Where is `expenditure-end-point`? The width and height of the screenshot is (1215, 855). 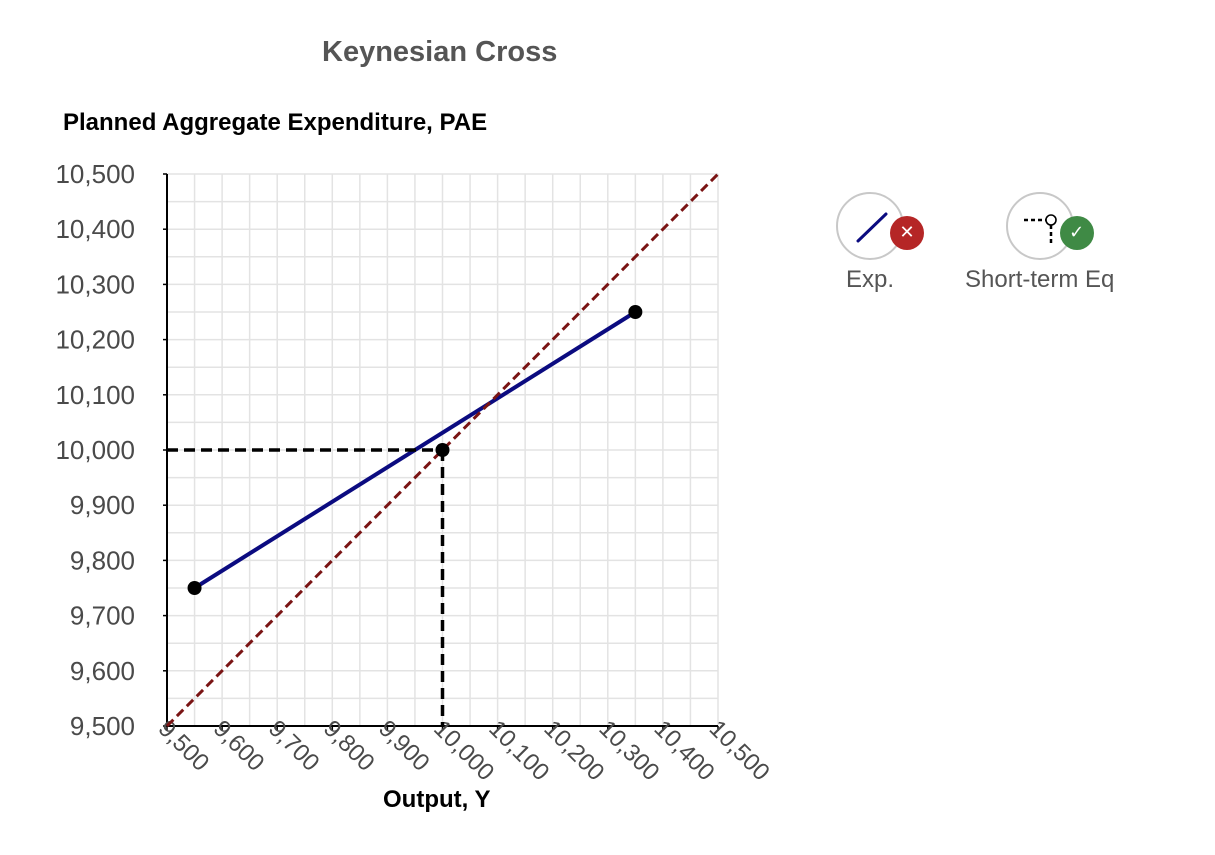
expenditure-end-point is located at coordinates (635, 312).